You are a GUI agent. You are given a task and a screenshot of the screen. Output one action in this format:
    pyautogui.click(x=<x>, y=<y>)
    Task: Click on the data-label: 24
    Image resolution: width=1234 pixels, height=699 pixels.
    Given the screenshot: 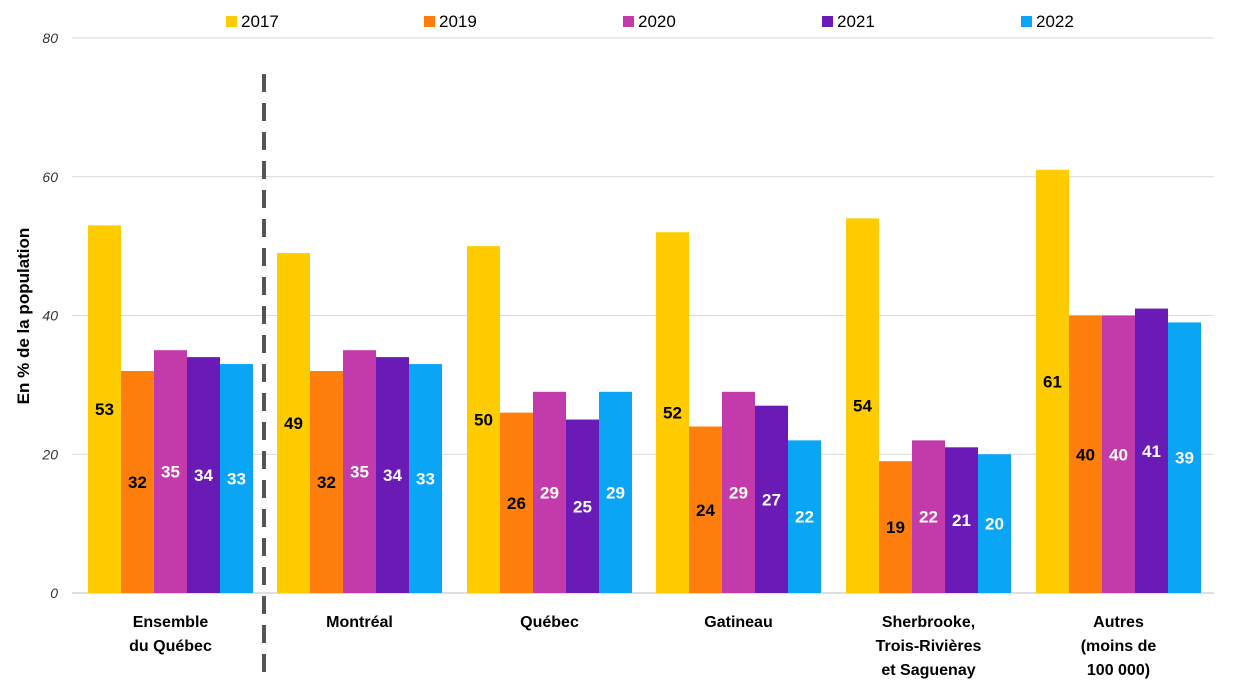 What is the action you would take?
    pyautogui.click(x=705, y=510)
    